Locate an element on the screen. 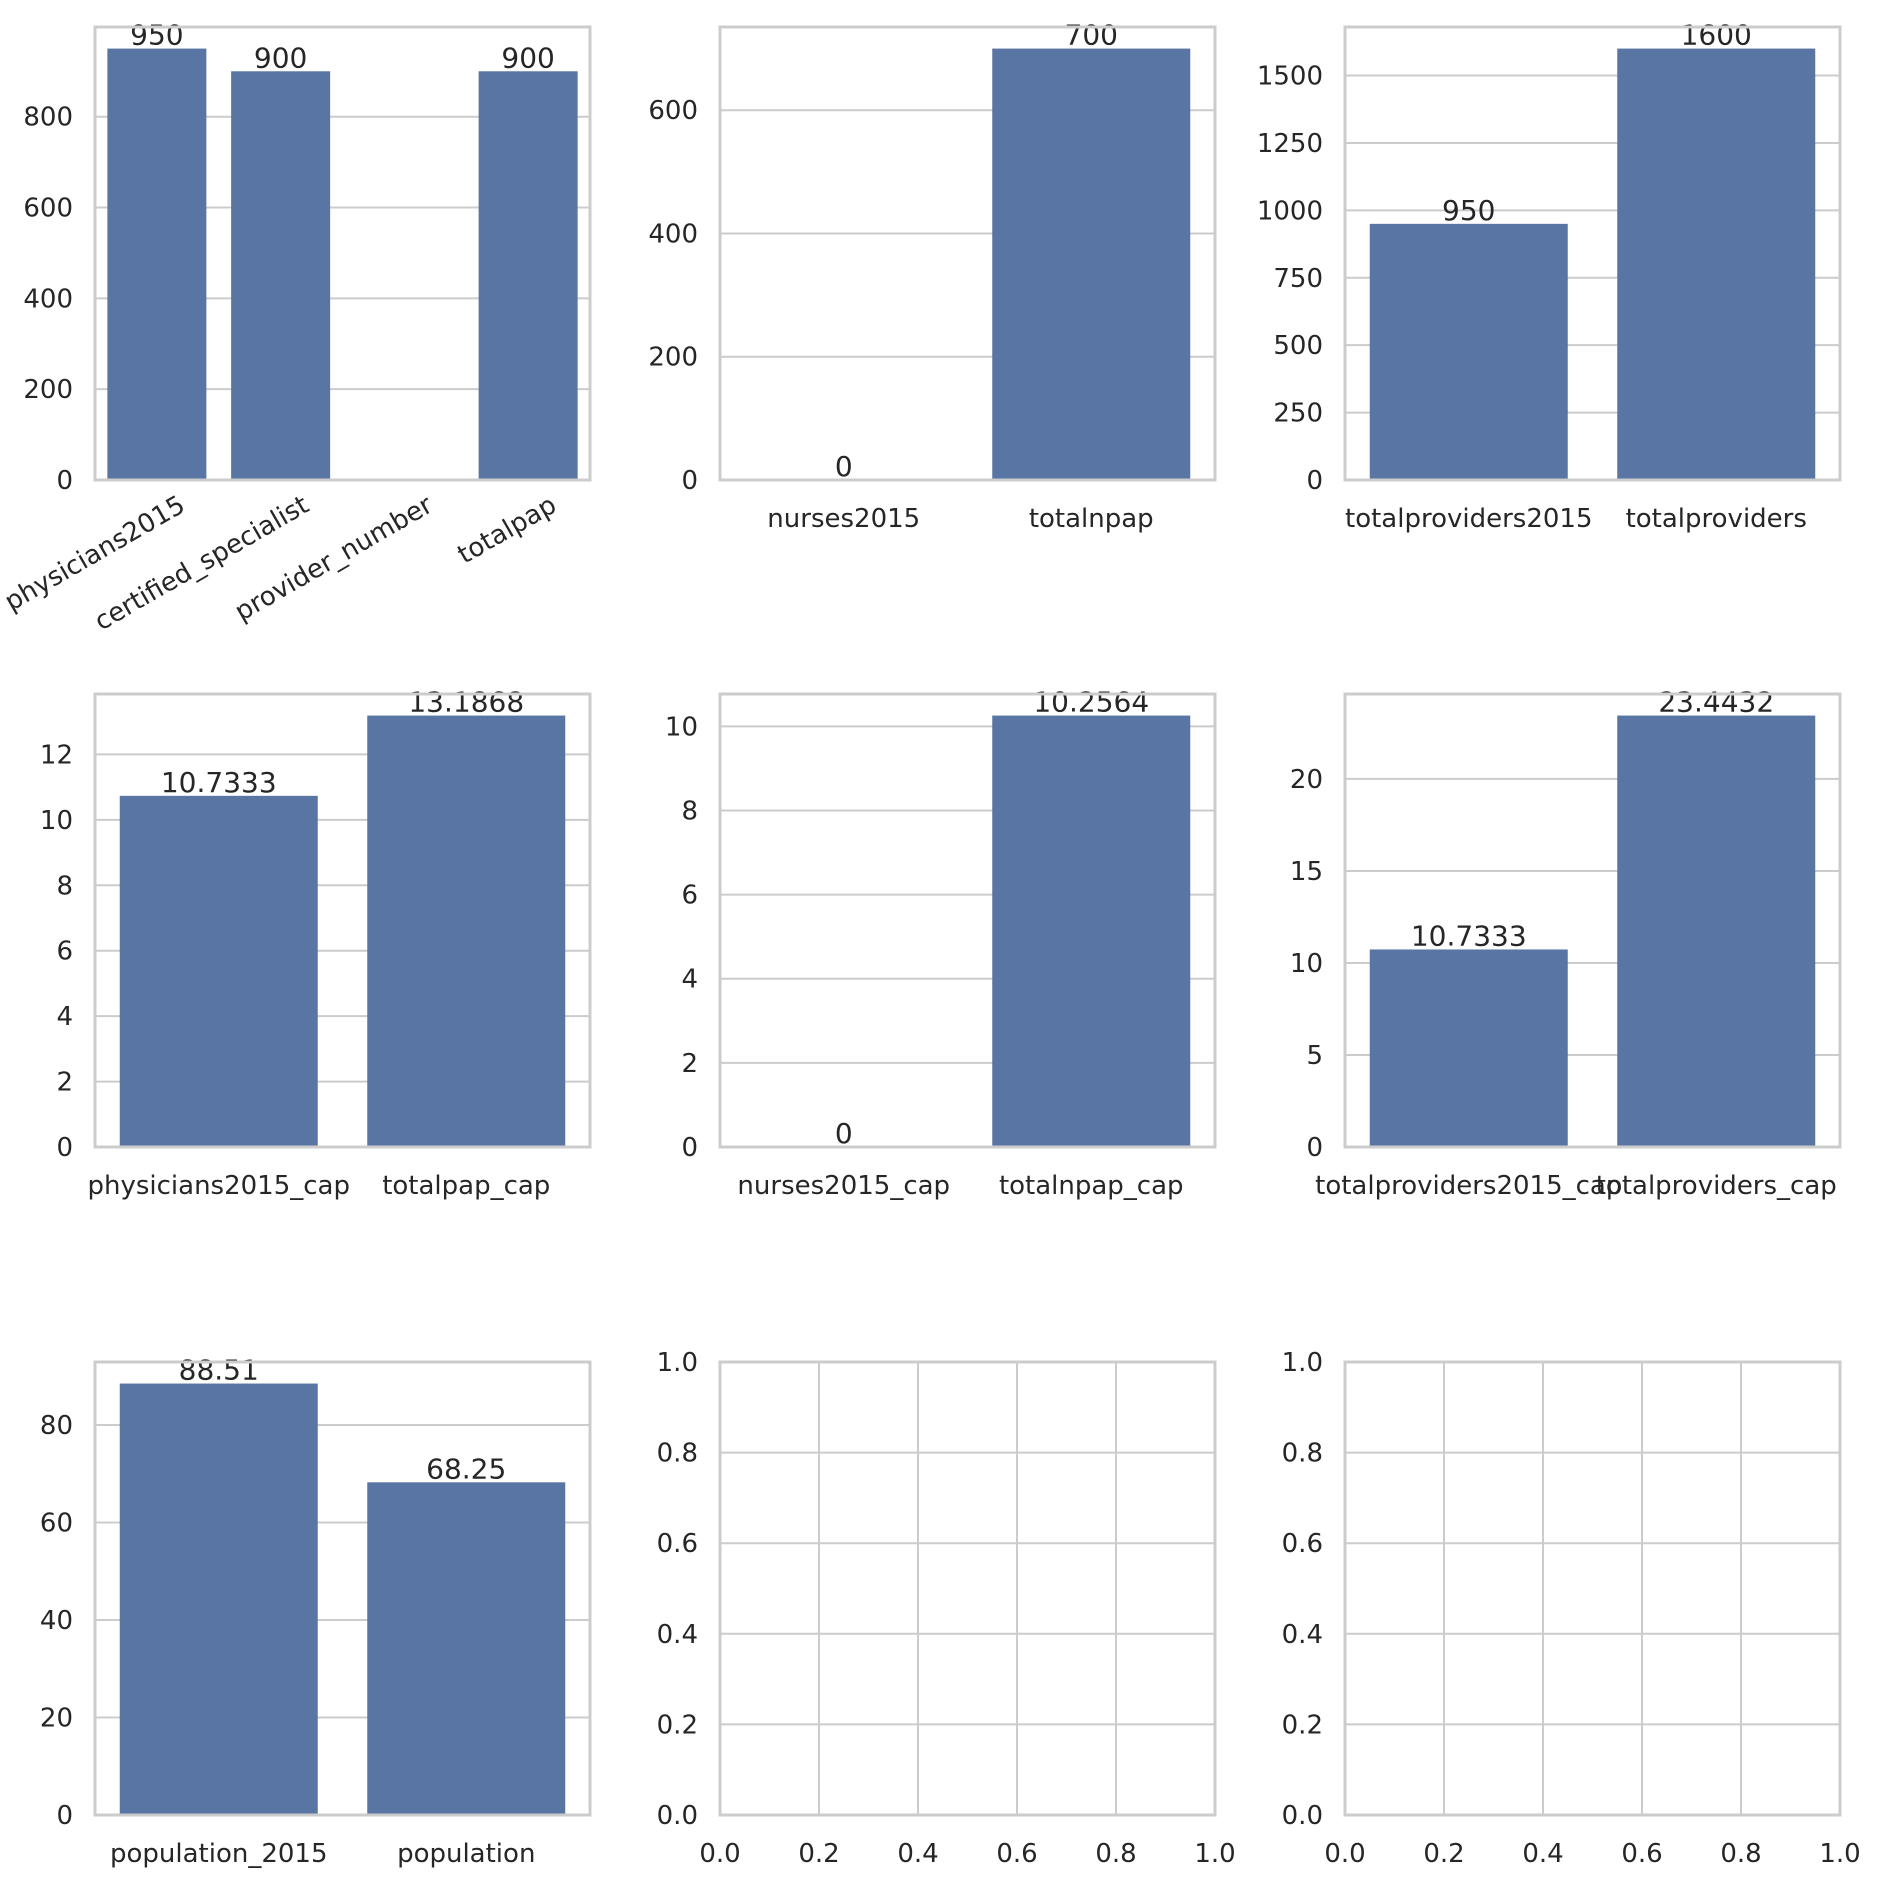  y-tick-label: 1250 is located at coordinates (1290, 144).